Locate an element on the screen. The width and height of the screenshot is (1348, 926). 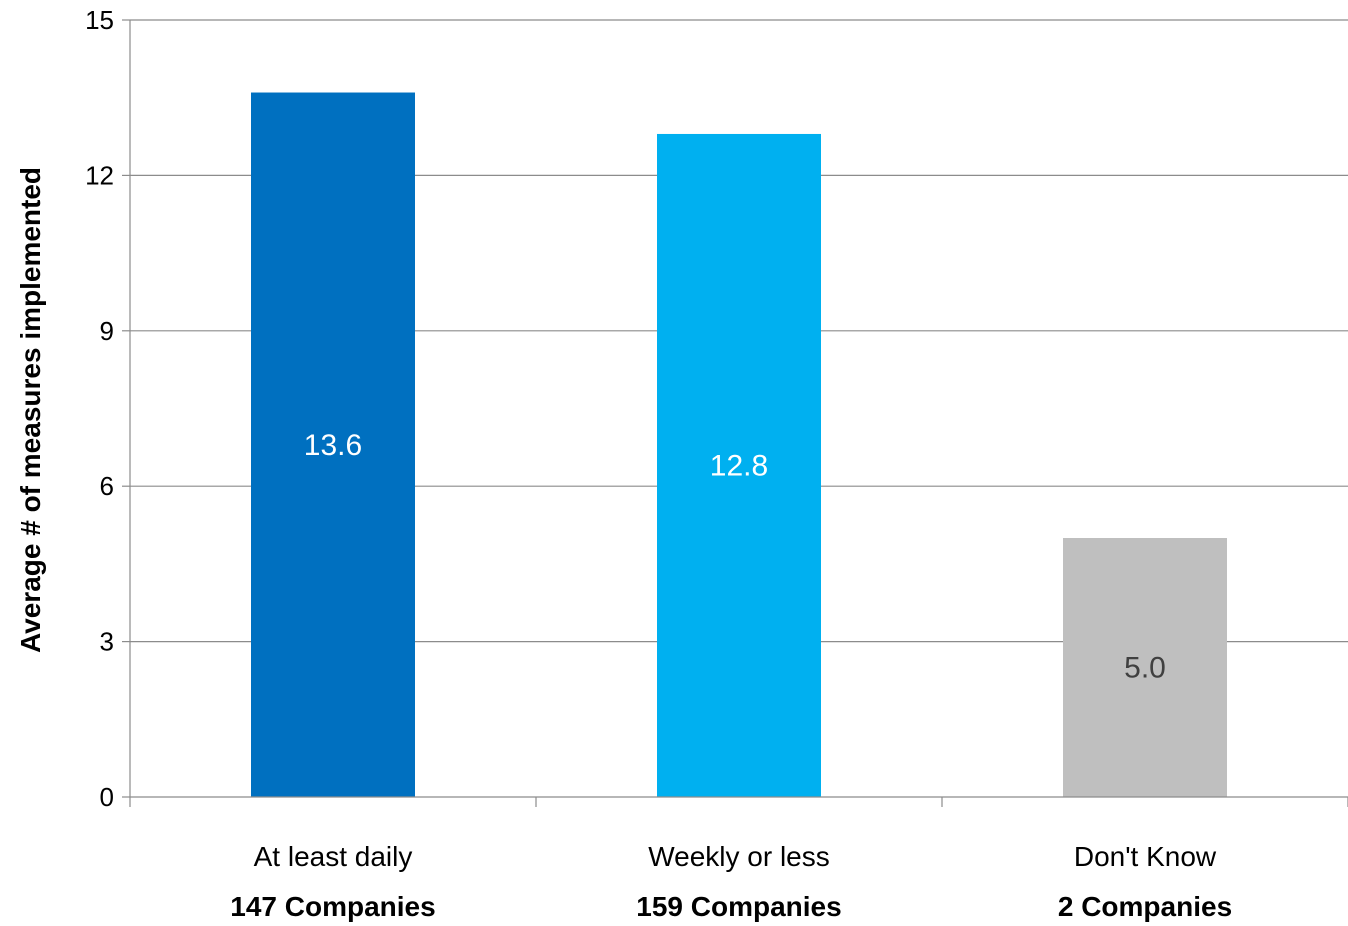
data-label-1: 12.8 is located at coordinates (739, 465).